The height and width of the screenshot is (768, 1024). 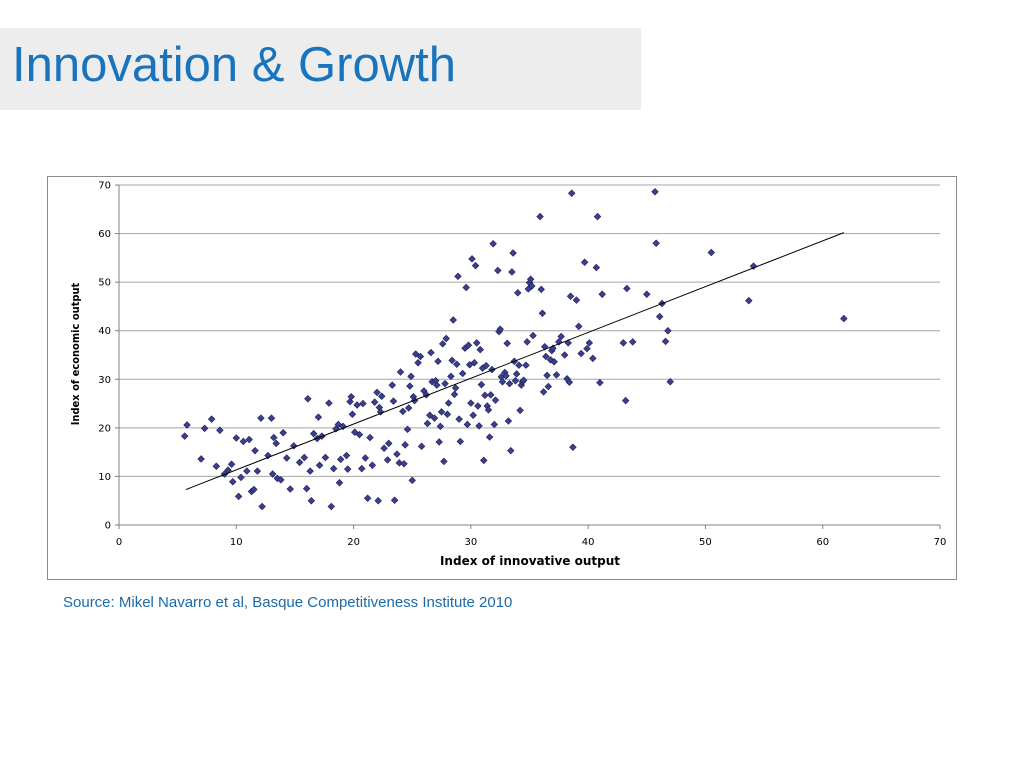 What do you see at coordinates (234, 65) in the screenshot?
I see `slide-title: Innovation & Growth` at bounding box center [234, 65].